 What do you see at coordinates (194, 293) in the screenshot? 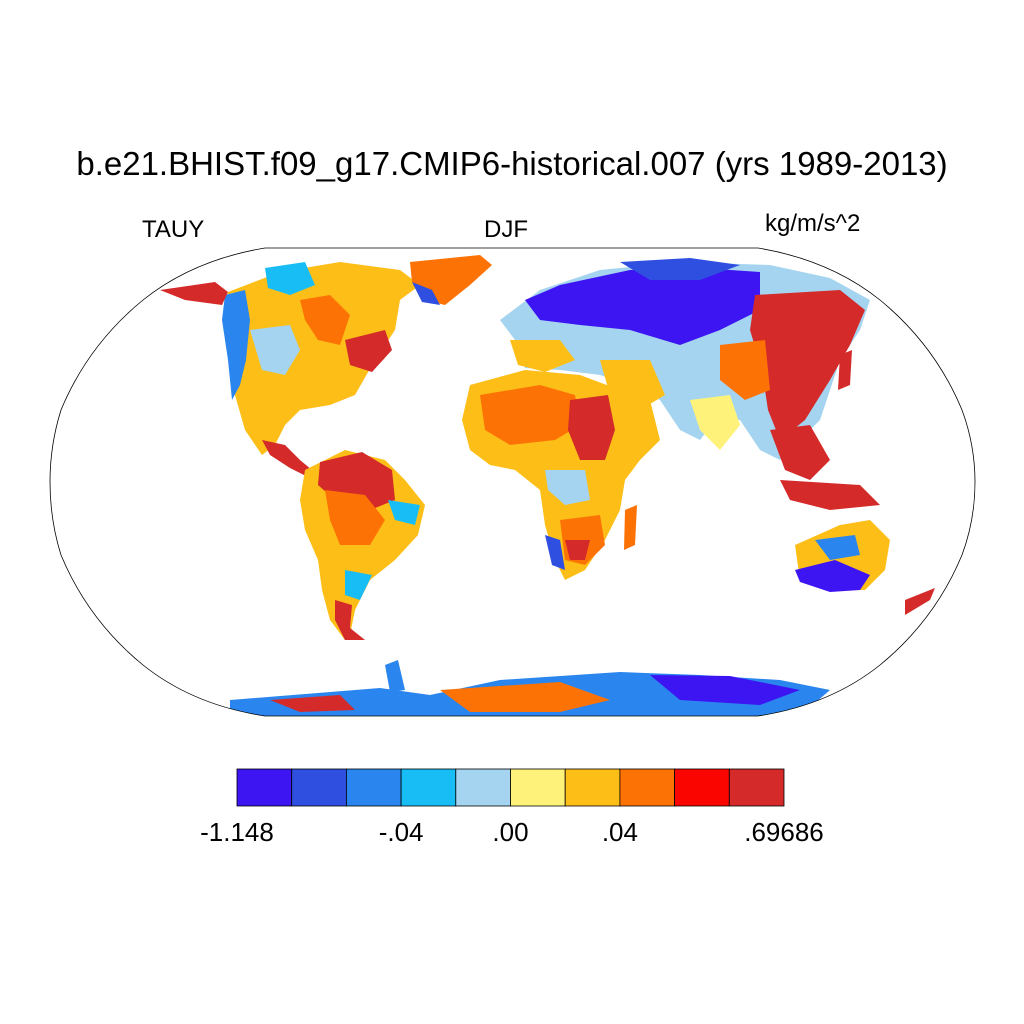
I see `na-alaska` at bounding box center [194, 293].